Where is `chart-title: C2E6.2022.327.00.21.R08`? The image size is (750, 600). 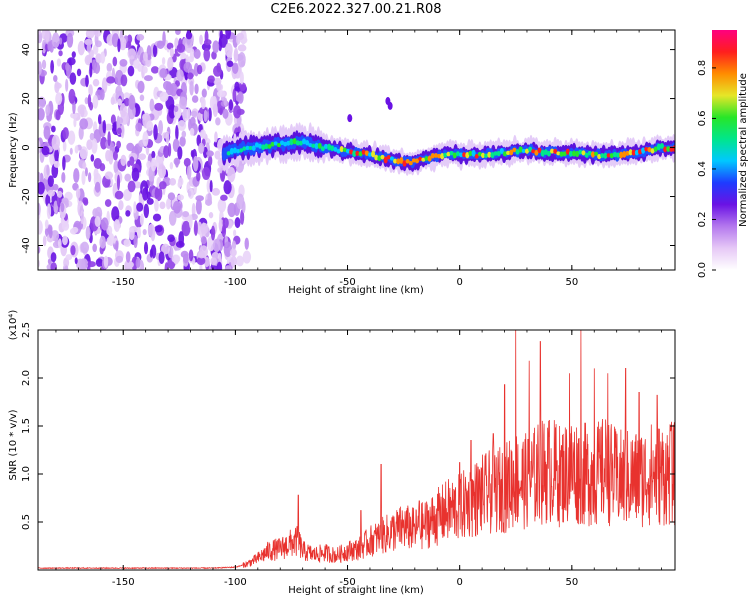
chart-title: C2E6.2022.327.00.21.R08 is located at coordinates (356, 9).